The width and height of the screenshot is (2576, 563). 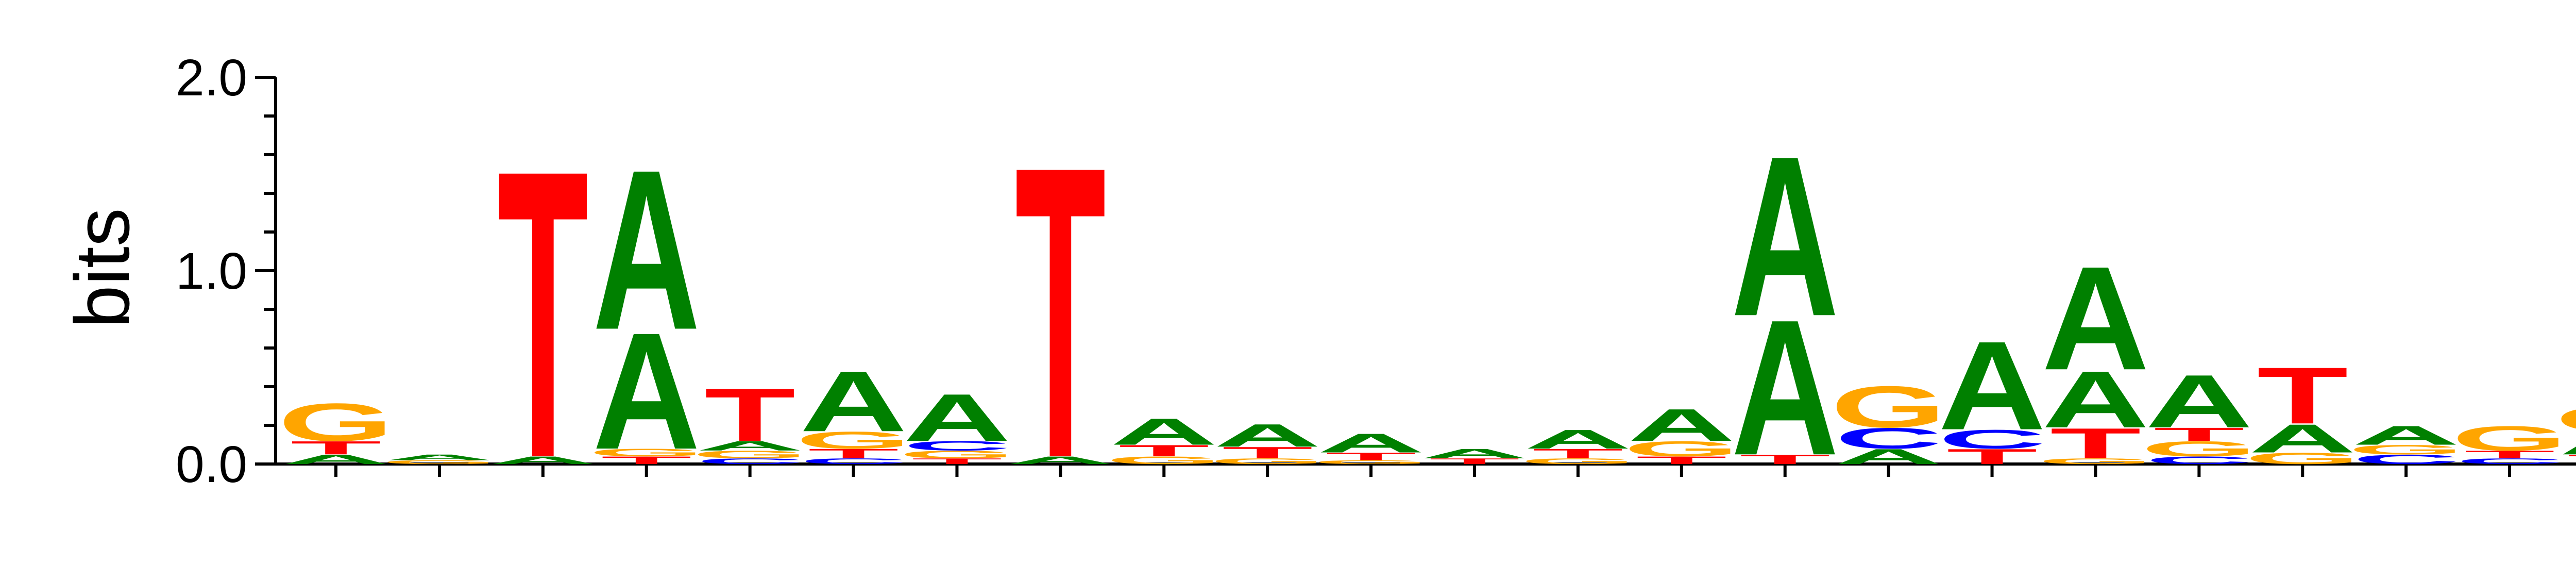 What do you see at coordinates (1681, 460) in the screenshot?
I see `logo-letter-T-pos14-0: T` at bounding box center [1681, 460].